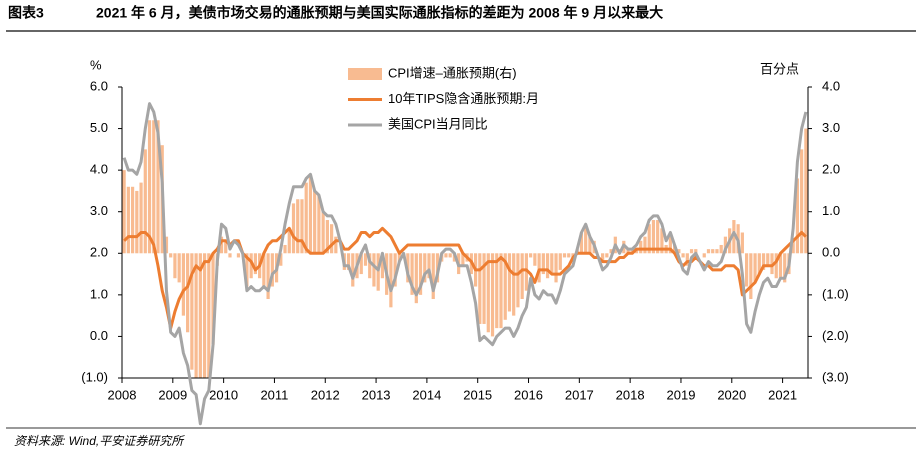 The width and height of the screenshot is (922, 468). Describe the element at coordinates (630, 394) in the screenshot. I see `x-tick-label: 2018` at that location.